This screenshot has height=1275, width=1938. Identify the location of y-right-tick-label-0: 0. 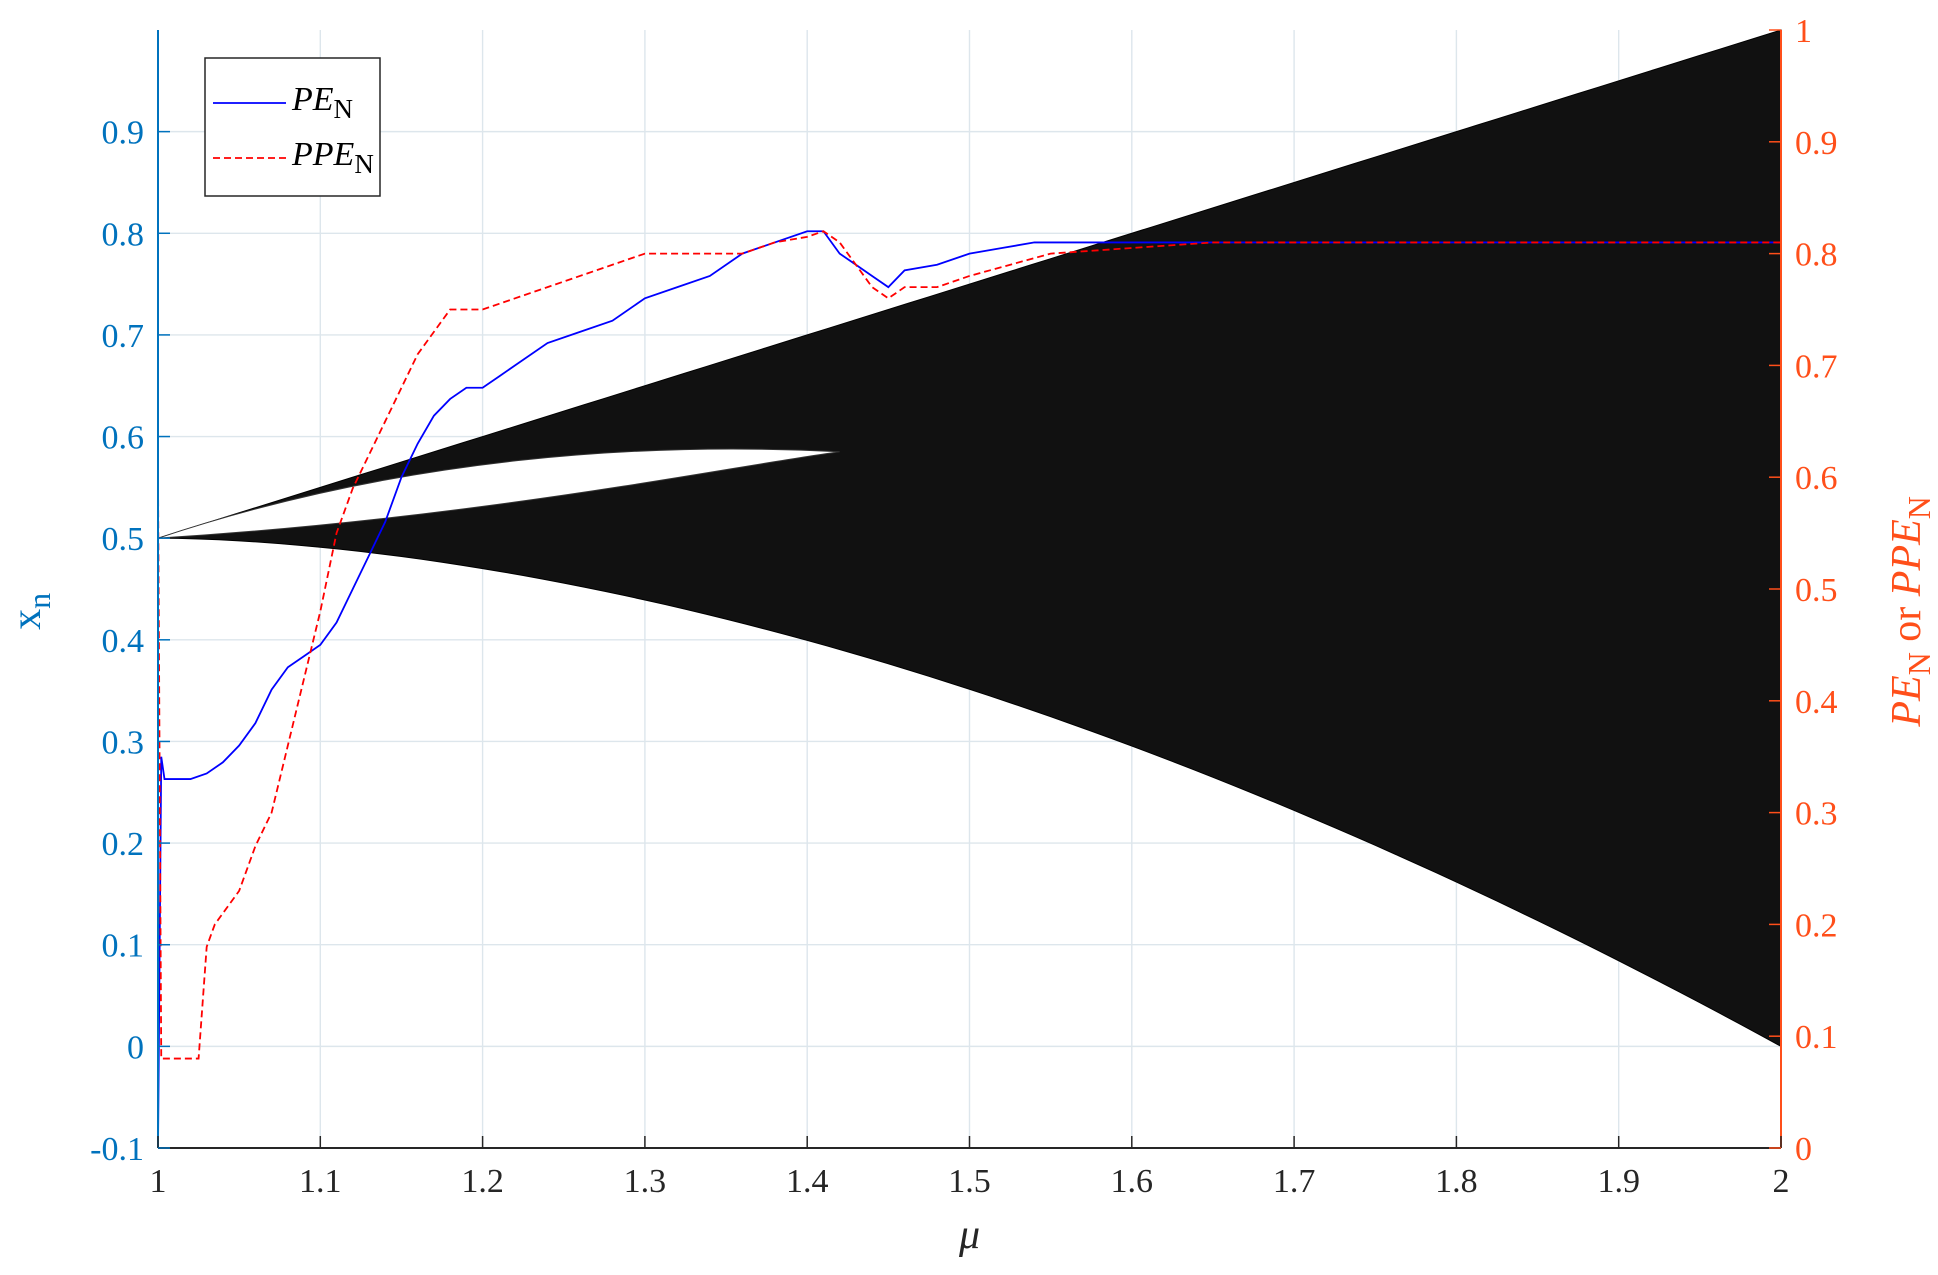
(1803, 1149).